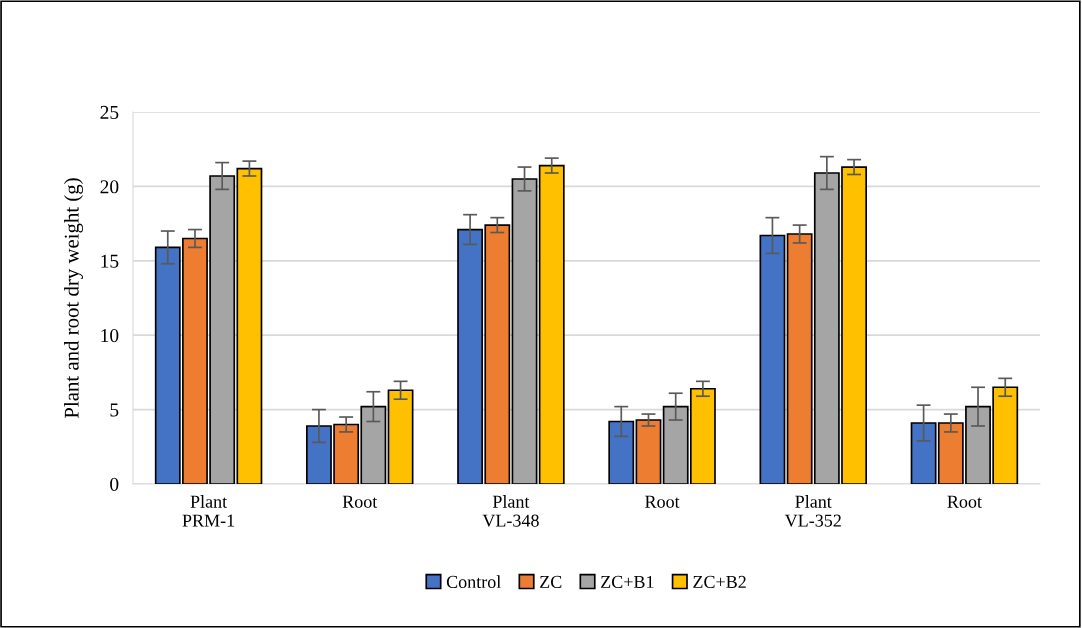 The image size is (1082, 628). I want to click on y-tick-label: 5, so click(114, 410).